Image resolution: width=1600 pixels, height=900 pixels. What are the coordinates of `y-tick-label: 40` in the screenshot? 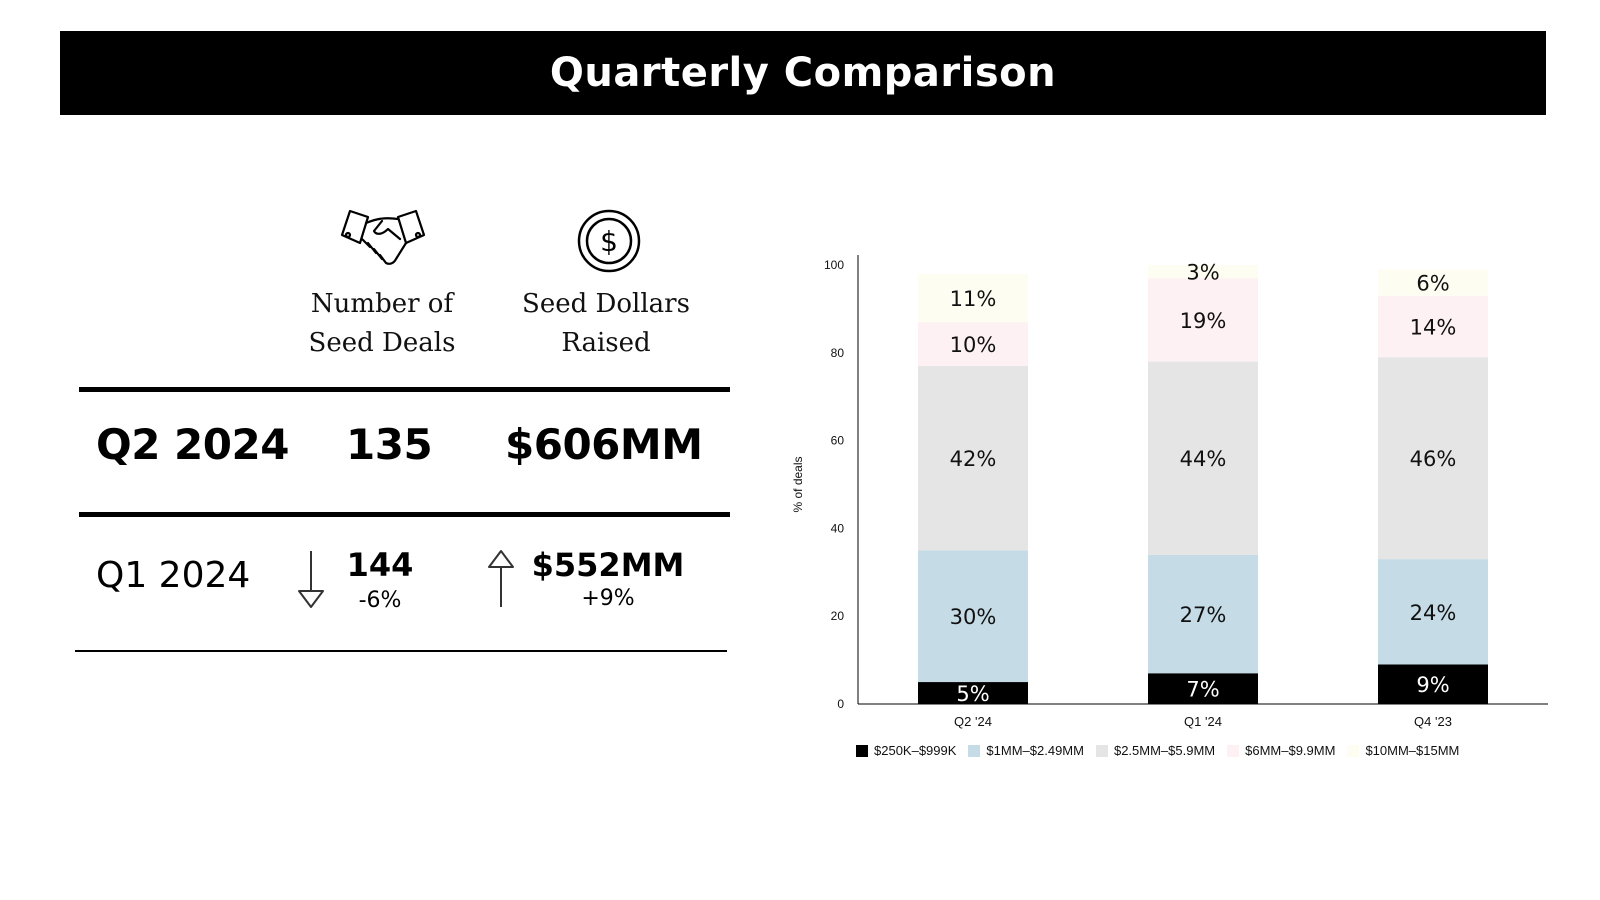 It's located at (838, 528).